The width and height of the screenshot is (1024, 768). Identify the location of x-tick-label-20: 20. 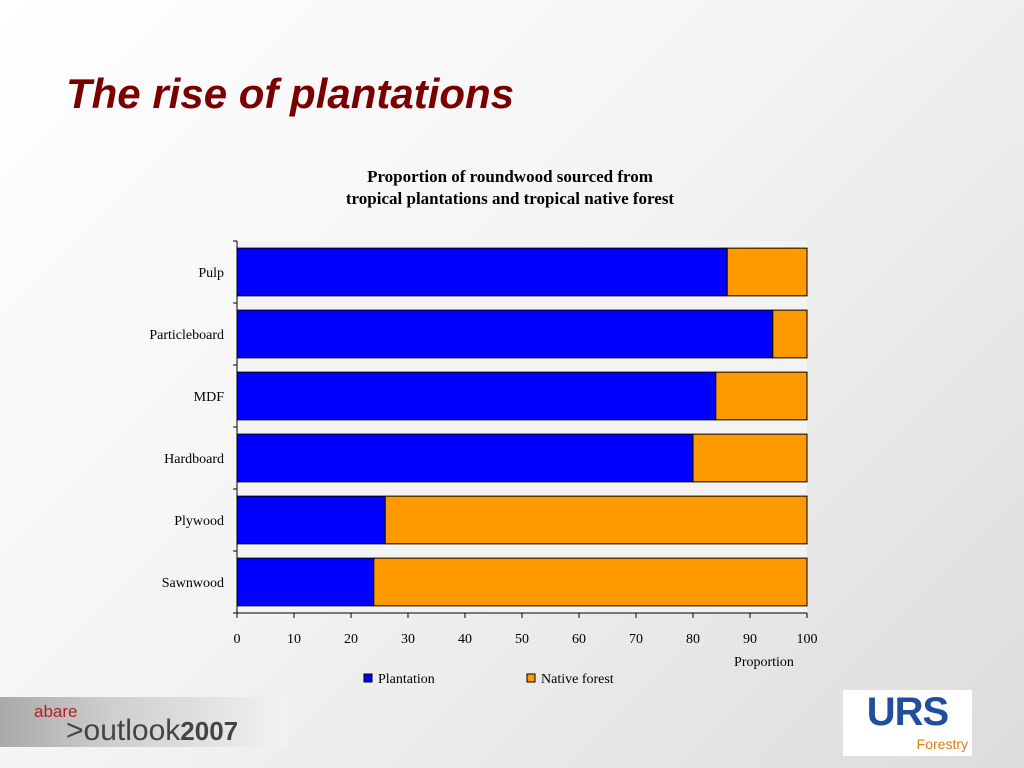
(351, 639).